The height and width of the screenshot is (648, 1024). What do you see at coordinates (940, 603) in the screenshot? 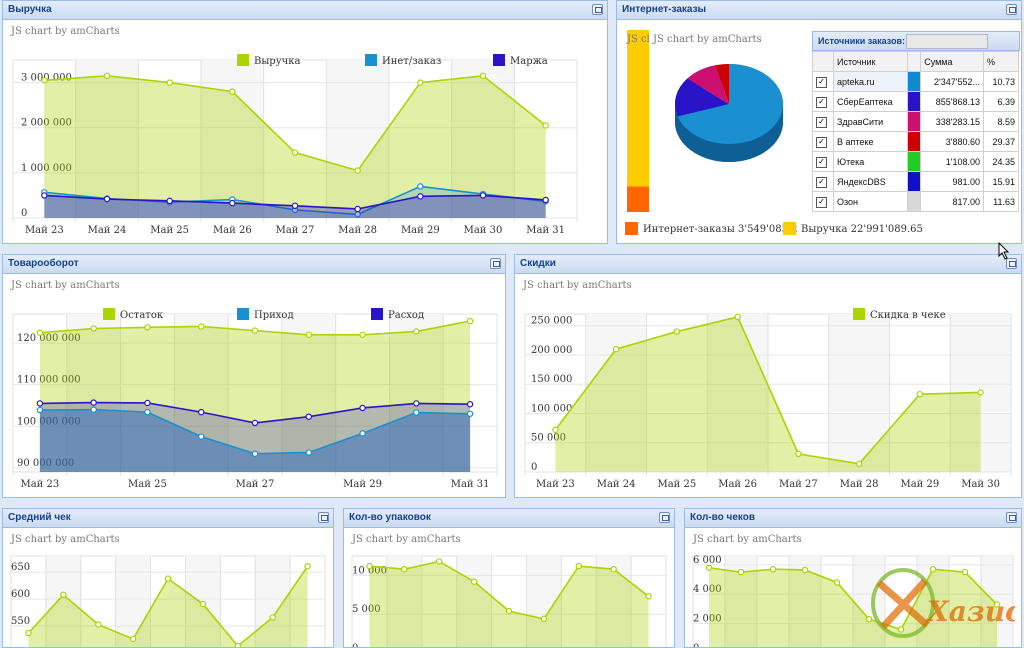
I see `logo: Хазис` at bounding box center [940, 603].